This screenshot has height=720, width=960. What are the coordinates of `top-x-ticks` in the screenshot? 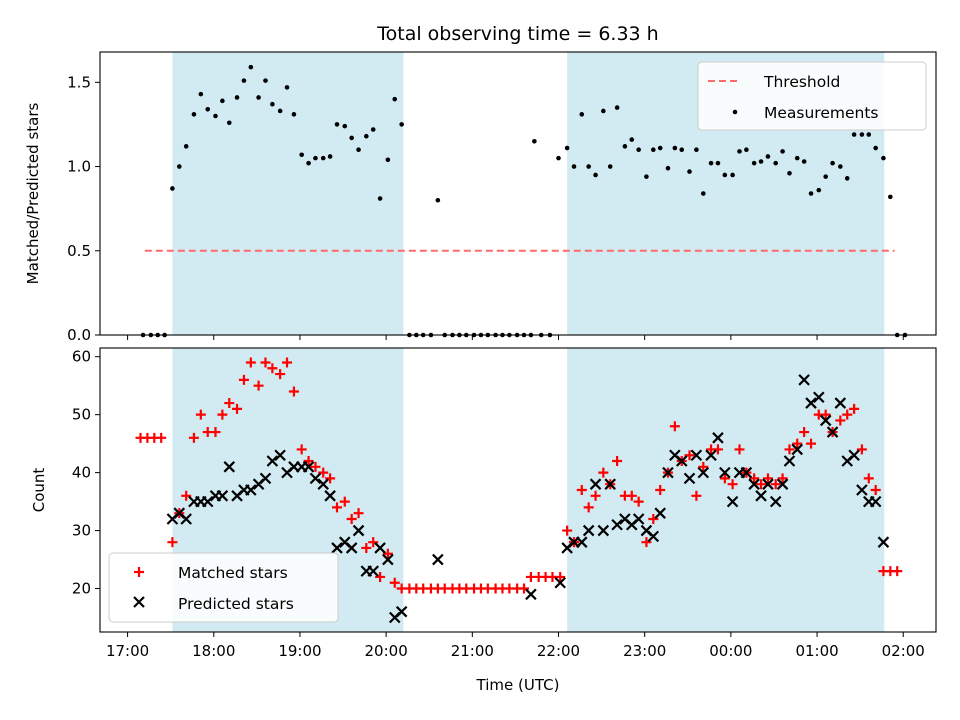 It's located at (515, 337).